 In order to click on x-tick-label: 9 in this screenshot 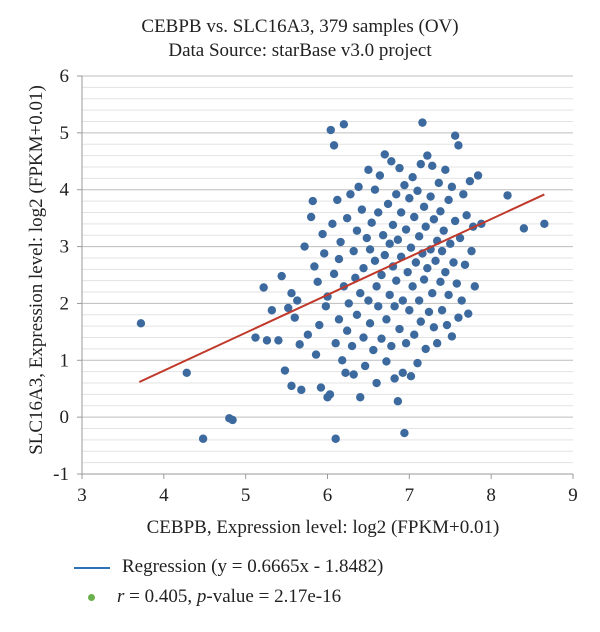, I will do `click(573, 495)`.